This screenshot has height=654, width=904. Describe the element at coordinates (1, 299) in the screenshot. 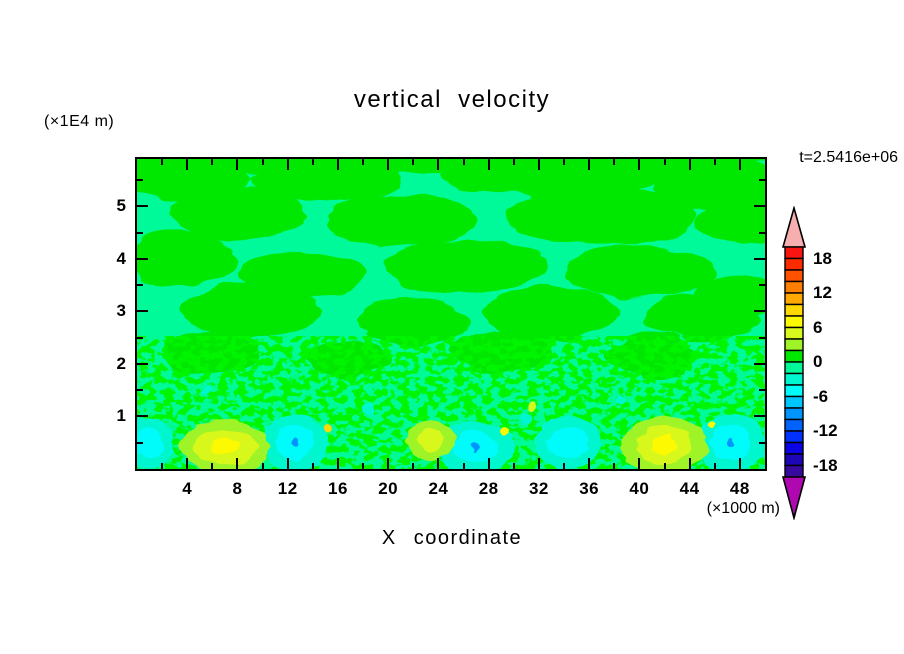

I see `z-axis-title: Z coordinate` at that location.